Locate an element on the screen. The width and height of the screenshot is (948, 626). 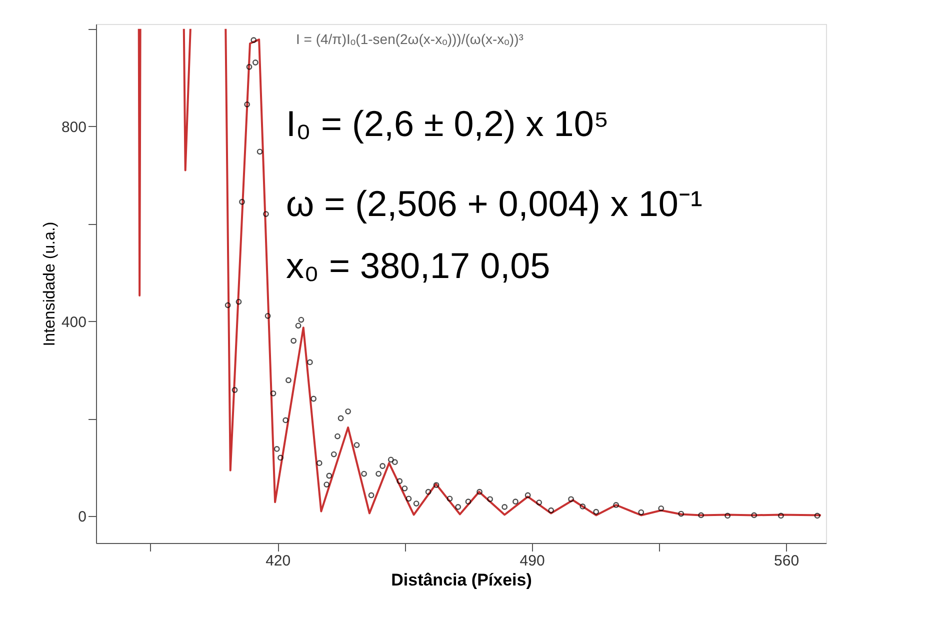
annotation: I₀ = (2,6 ± 0,2) x 10⁵ is located at coordinates (447, 123).